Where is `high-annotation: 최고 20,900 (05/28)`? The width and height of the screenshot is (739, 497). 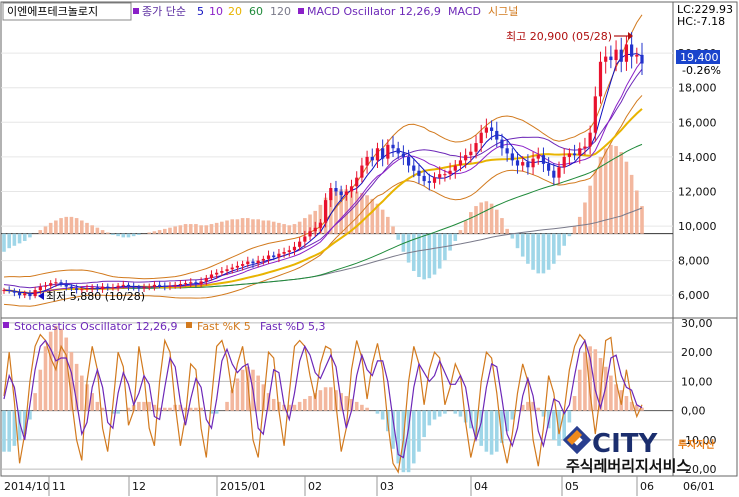 high-annotation: 최고 20,900 (05/28) is located at coordinates (569, 36).